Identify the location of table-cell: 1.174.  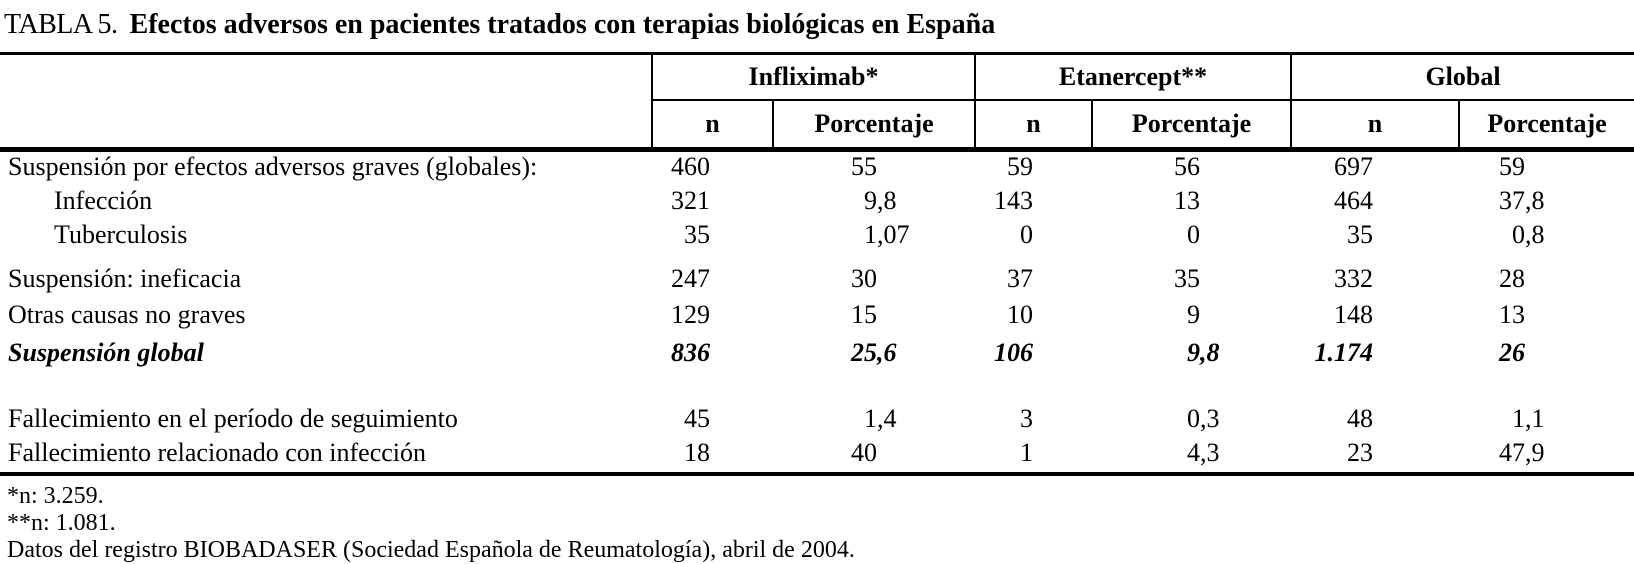
(1344, 352).